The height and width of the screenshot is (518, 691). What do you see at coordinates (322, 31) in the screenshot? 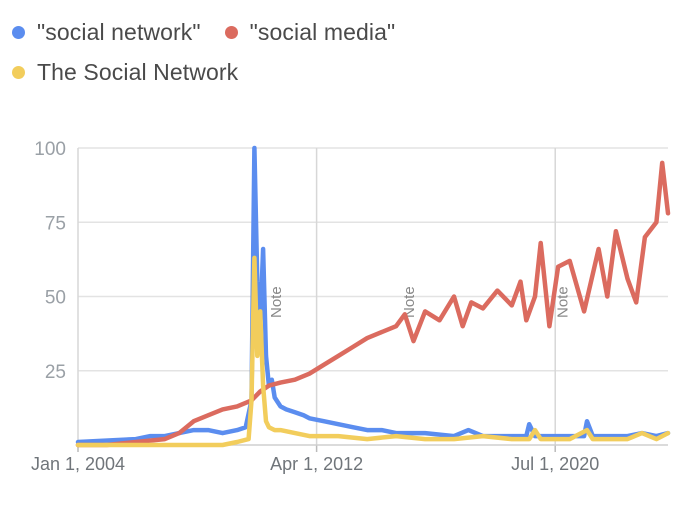
I see `legend-label-social-media: "social media"` at bounding box center [322, 31].